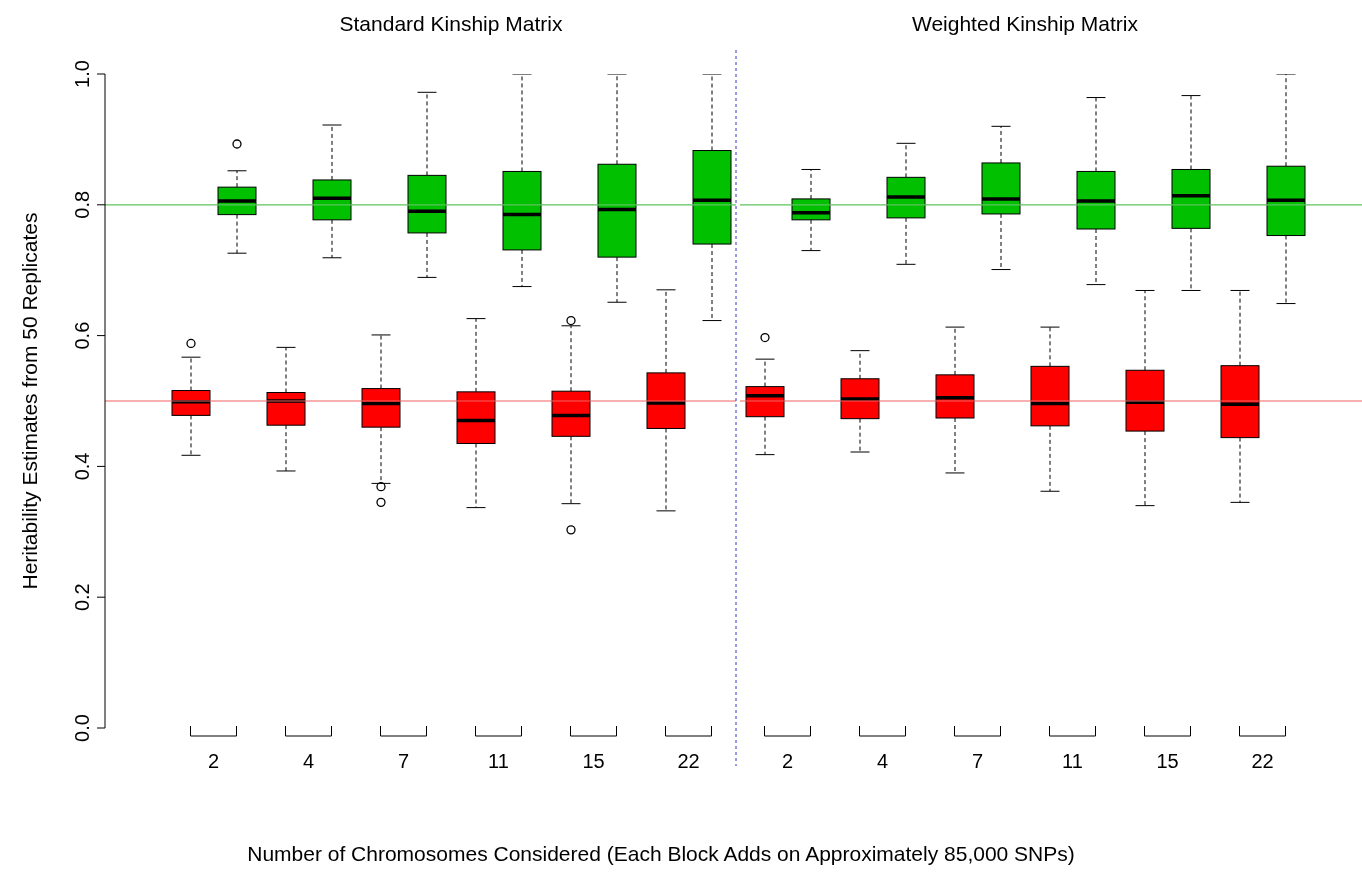 Image resolution: width=1362 pixels, height=872 pixels. Describe the element at coordinates (82, 335) in the screenshot. I see `y-tick-label: 0.6` at that location.